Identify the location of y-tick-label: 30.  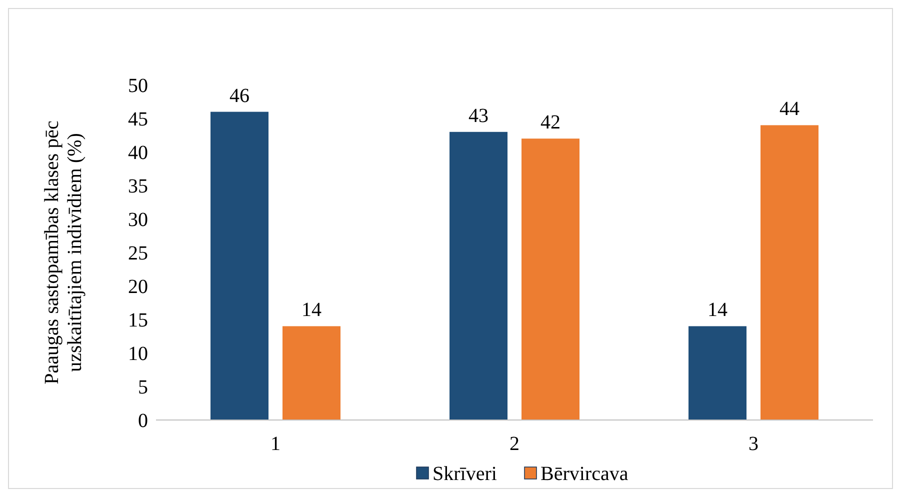
(138, 220).